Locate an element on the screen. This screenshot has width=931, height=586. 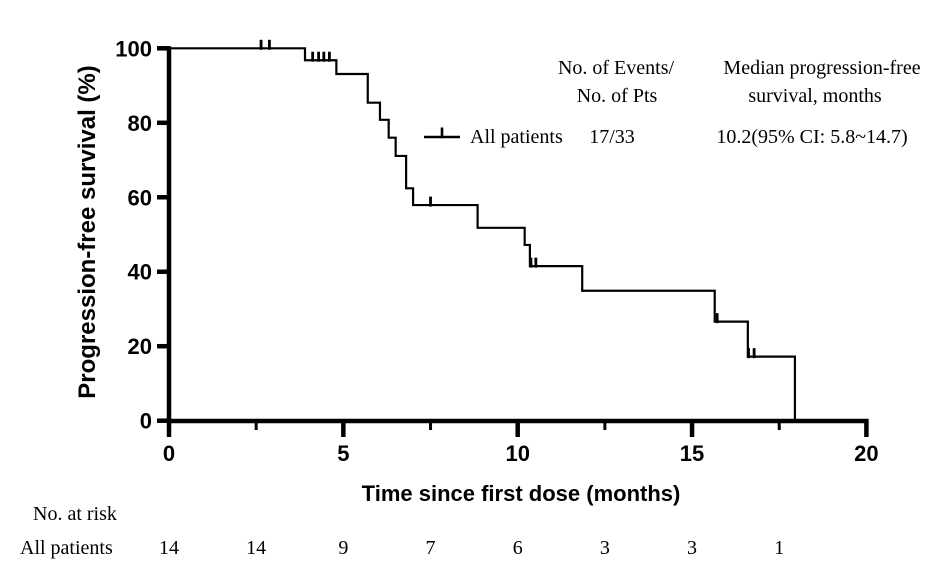
events-column-header-line1: No. of Events/ is located at coordinates (616, 68).